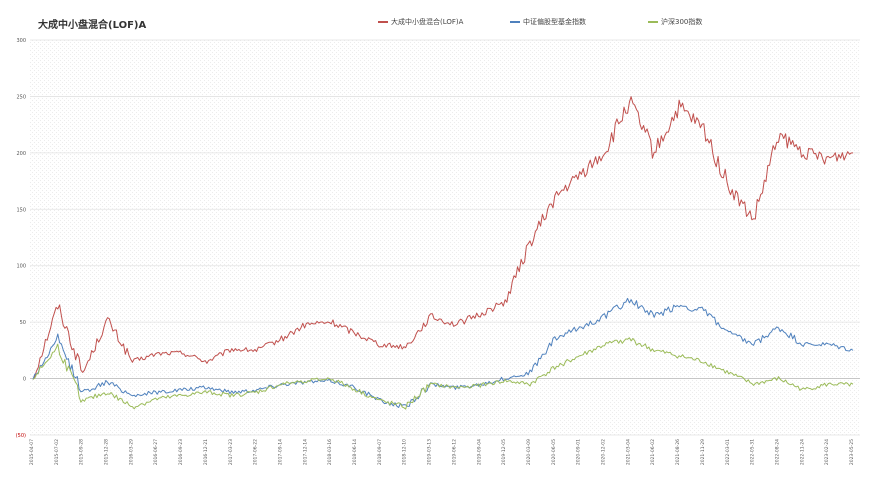 The height and width of the screenshot is (500, 888). I want to click on x-tick-label: 2021-06-02, so click(653, 452).